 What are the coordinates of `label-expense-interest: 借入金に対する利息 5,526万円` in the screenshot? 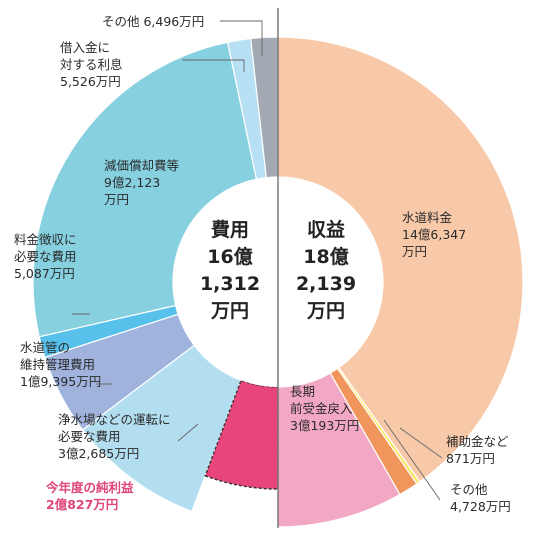 It's located at (91, 64).